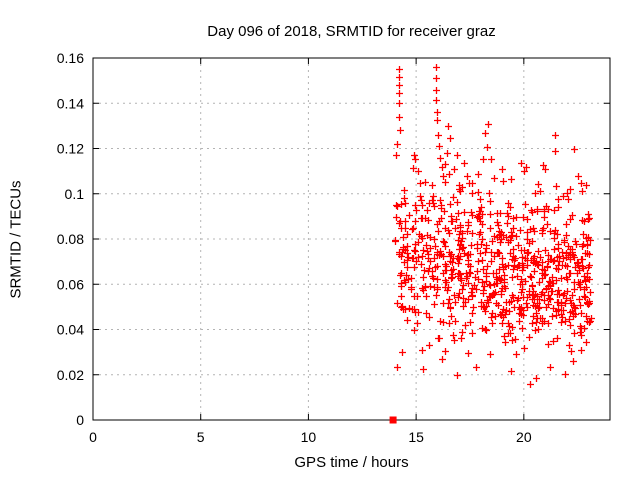  What do you see at coordinates (351, 462) in the screenshot?
I see `x-axis-label: GPS time / hours` at bounding box center [351, 462].